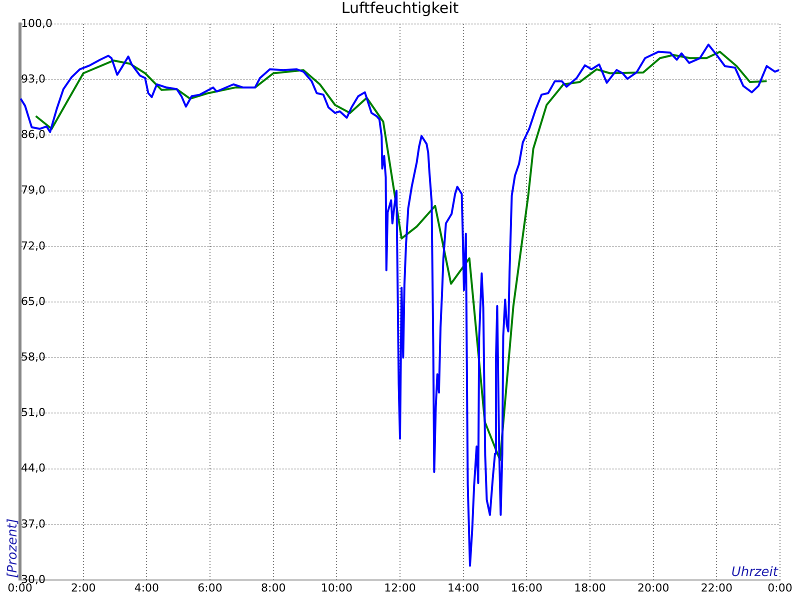  What do you see at coordinates (33, 135) in the screenshot?
I see `y-tick-label: 86,0` at bounding box center [33, 135].